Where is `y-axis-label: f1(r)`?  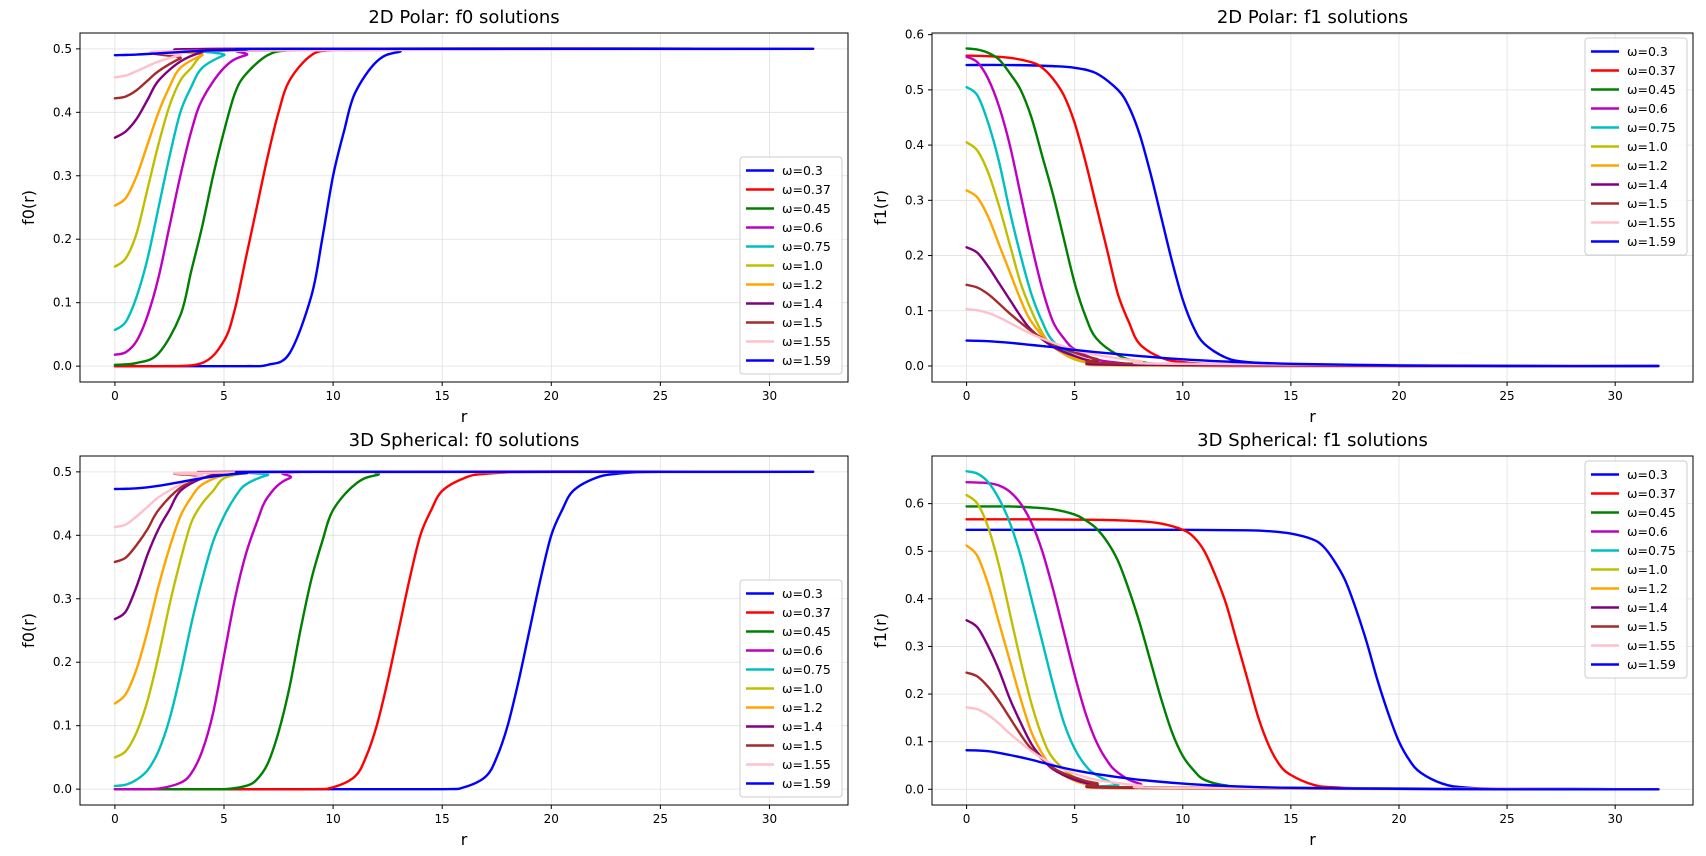 y-axis-label: f1(r) is located at coordinates (880, 207).